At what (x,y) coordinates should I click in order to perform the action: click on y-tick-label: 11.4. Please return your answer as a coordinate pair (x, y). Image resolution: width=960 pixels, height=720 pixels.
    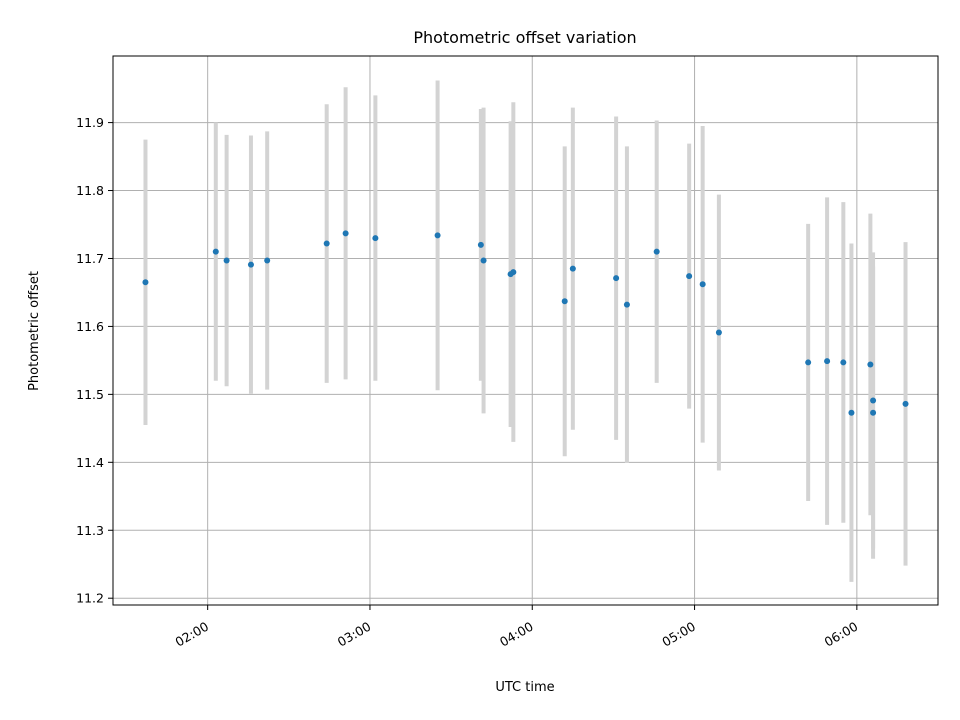
    Looking at the image, I should click on (90, 462).